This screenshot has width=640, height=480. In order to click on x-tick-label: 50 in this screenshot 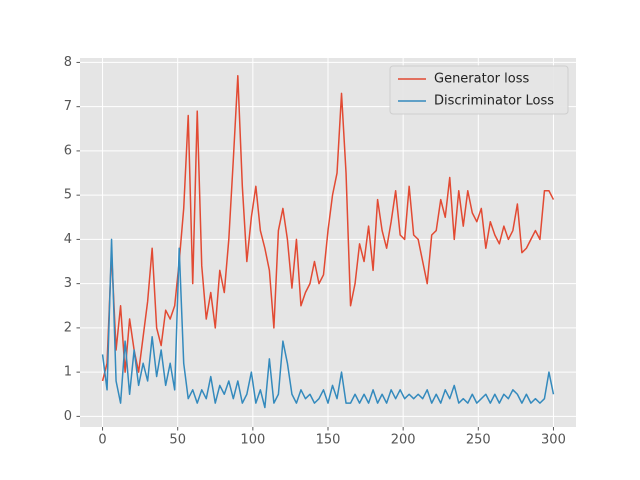, I will do `click(177, 440)`.